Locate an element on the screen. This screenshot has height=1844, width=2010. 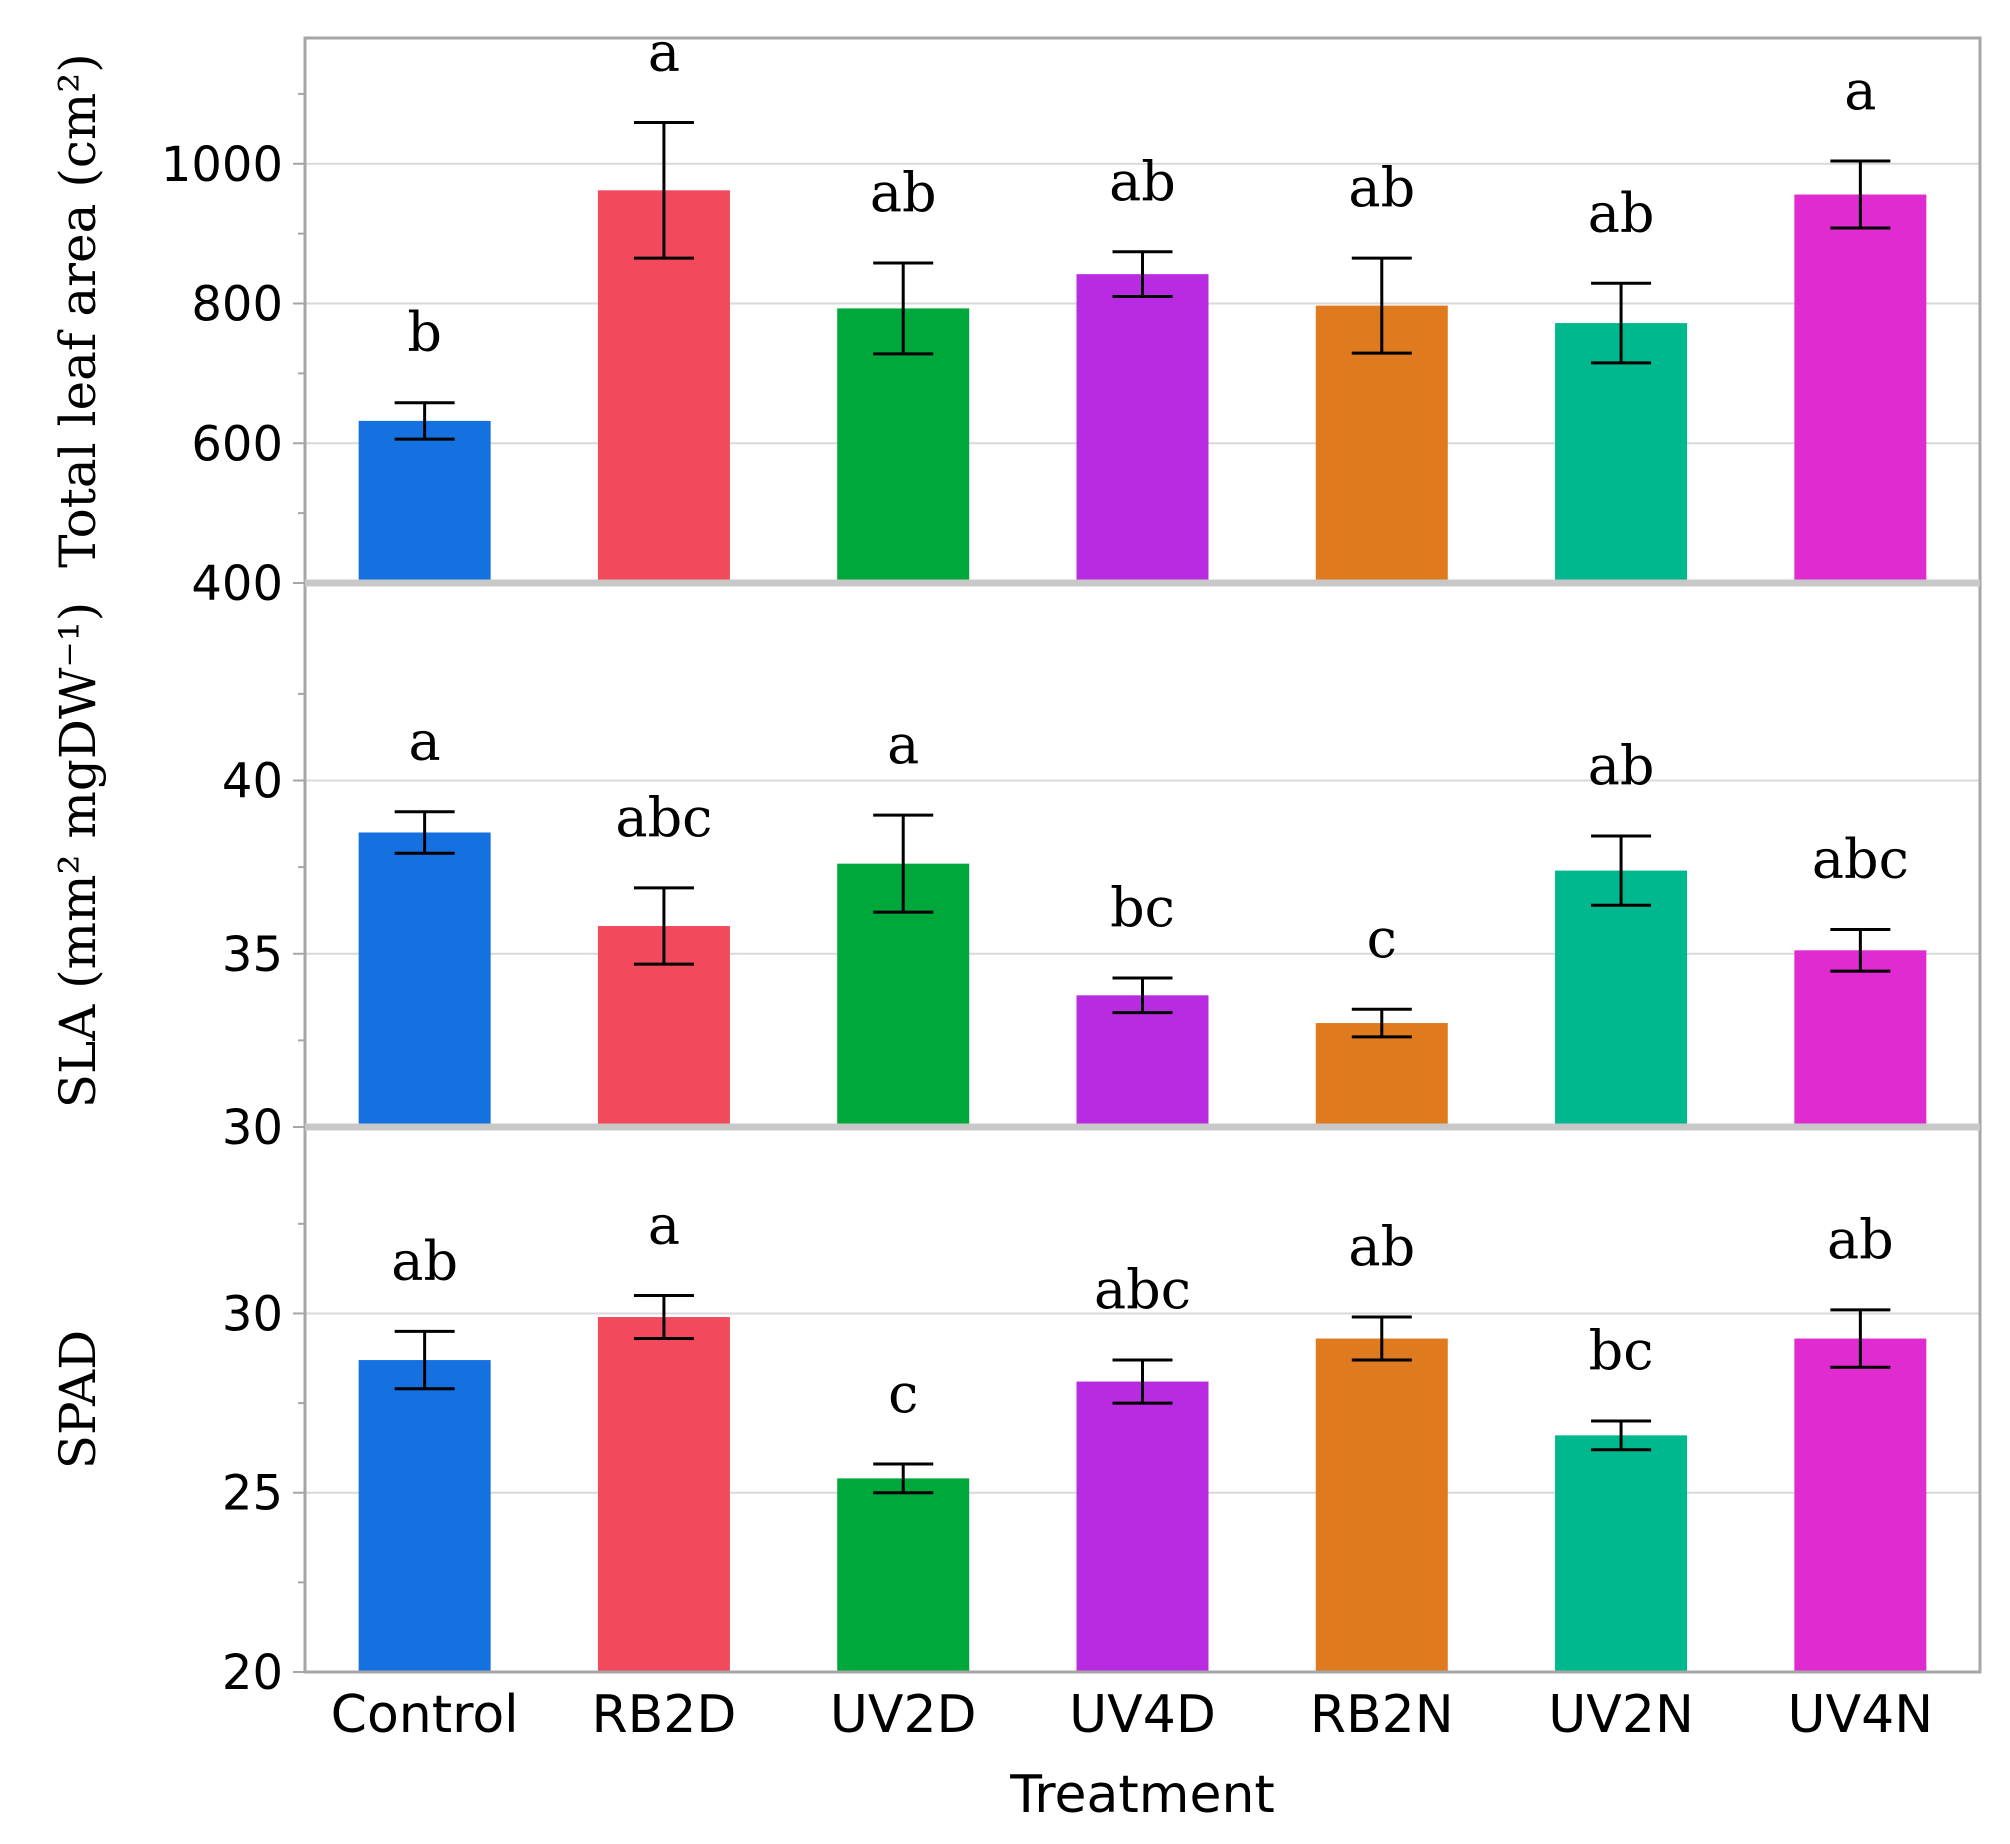
y-tick-label: 400 is located at coordinates (237, 584).